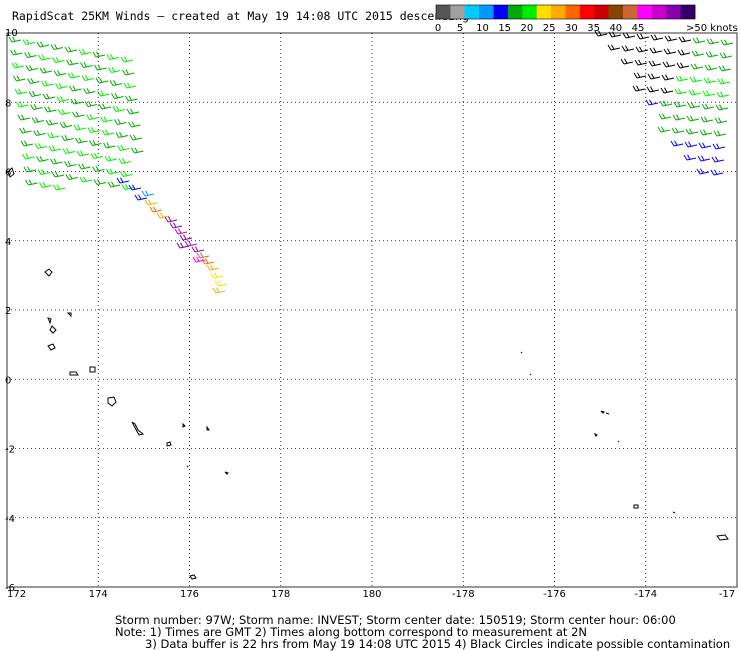 The image size is (740, 651). Describe the element at coordinates (280, 594) in the screenshot. I see `longitude-label: 178` at that location.